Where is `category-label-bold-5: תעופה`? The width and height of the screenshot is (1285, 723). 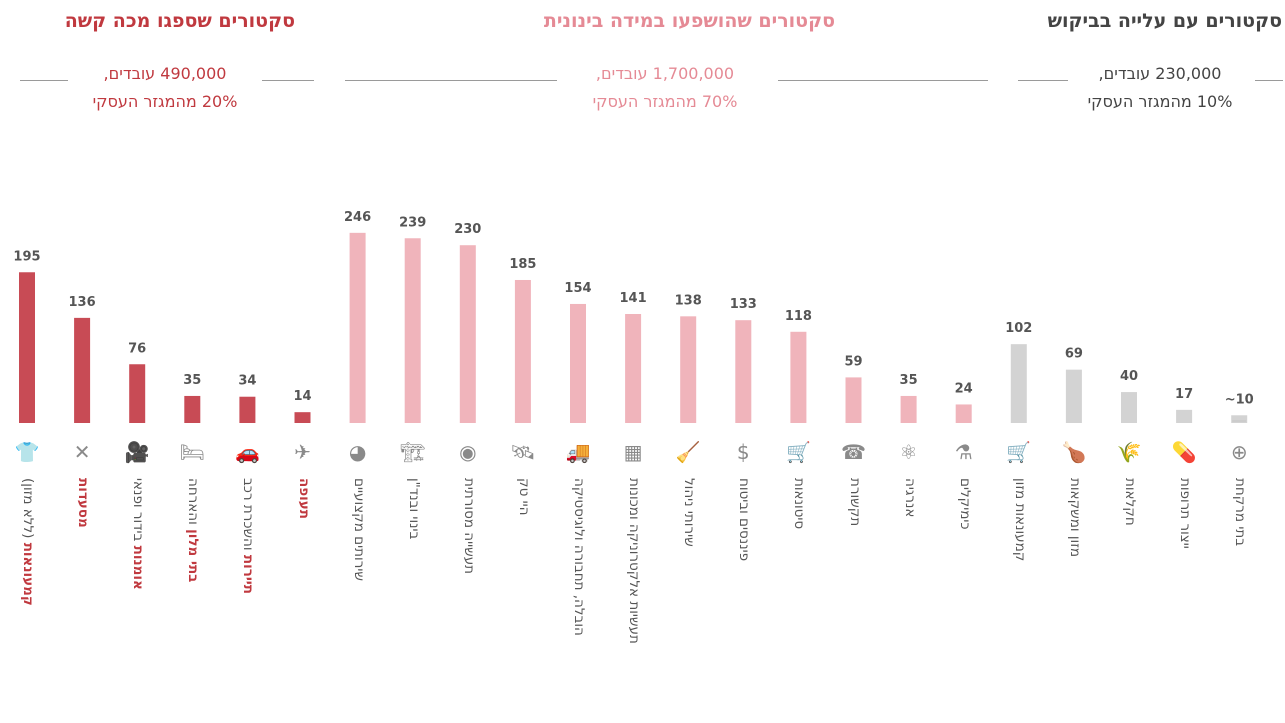 category-label-bold-5: תעופה is located at coordinates (303, 499).